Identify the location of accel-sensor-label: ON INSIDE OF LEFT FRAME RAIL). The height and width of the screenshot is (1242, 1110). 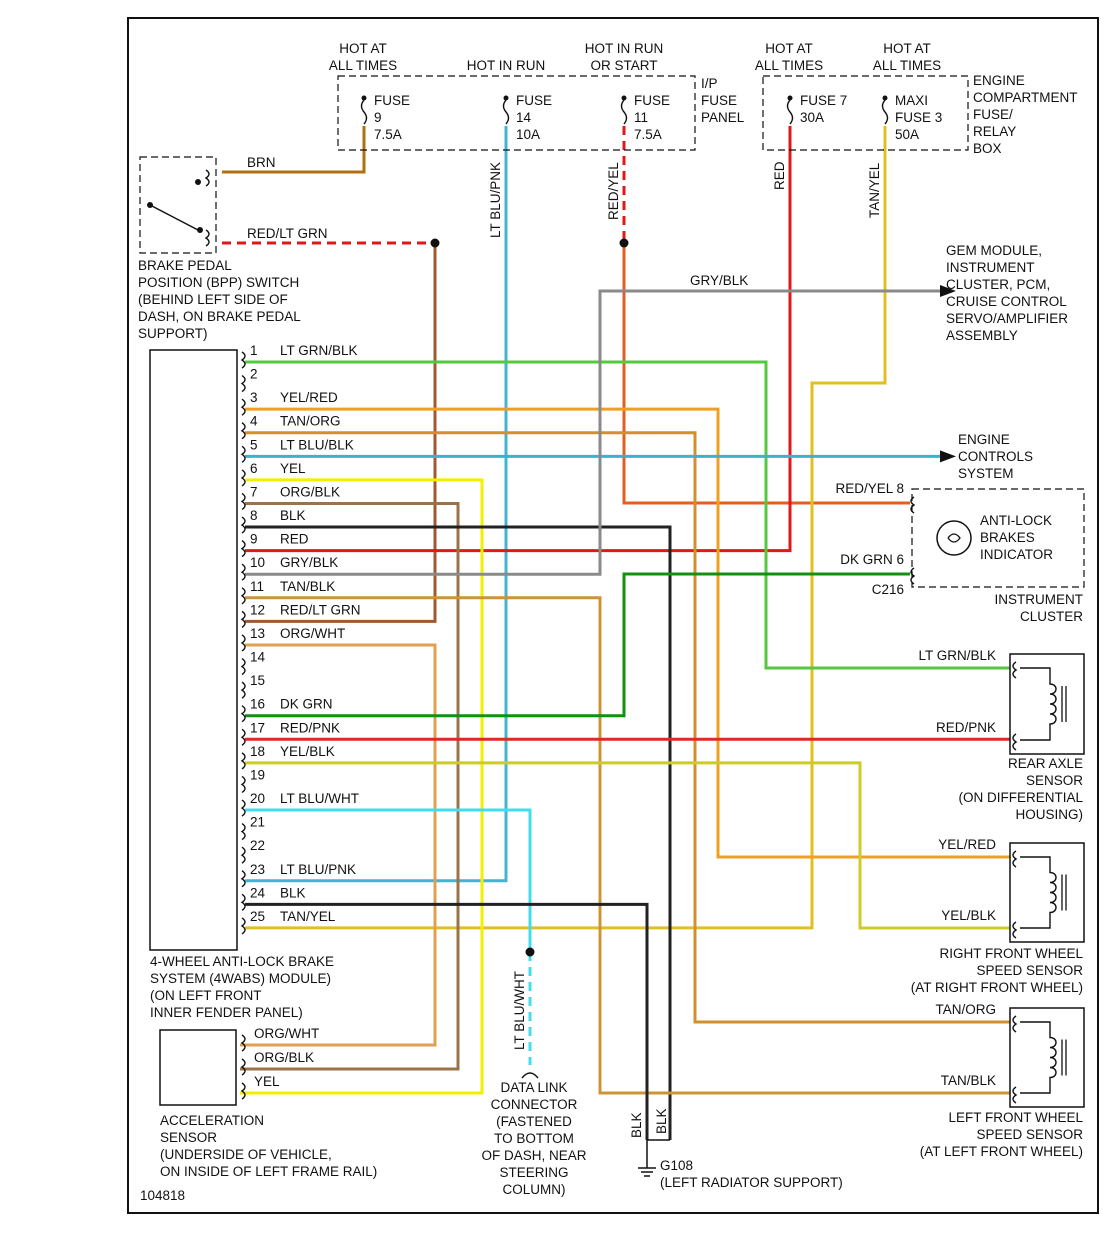
(268, 1171).